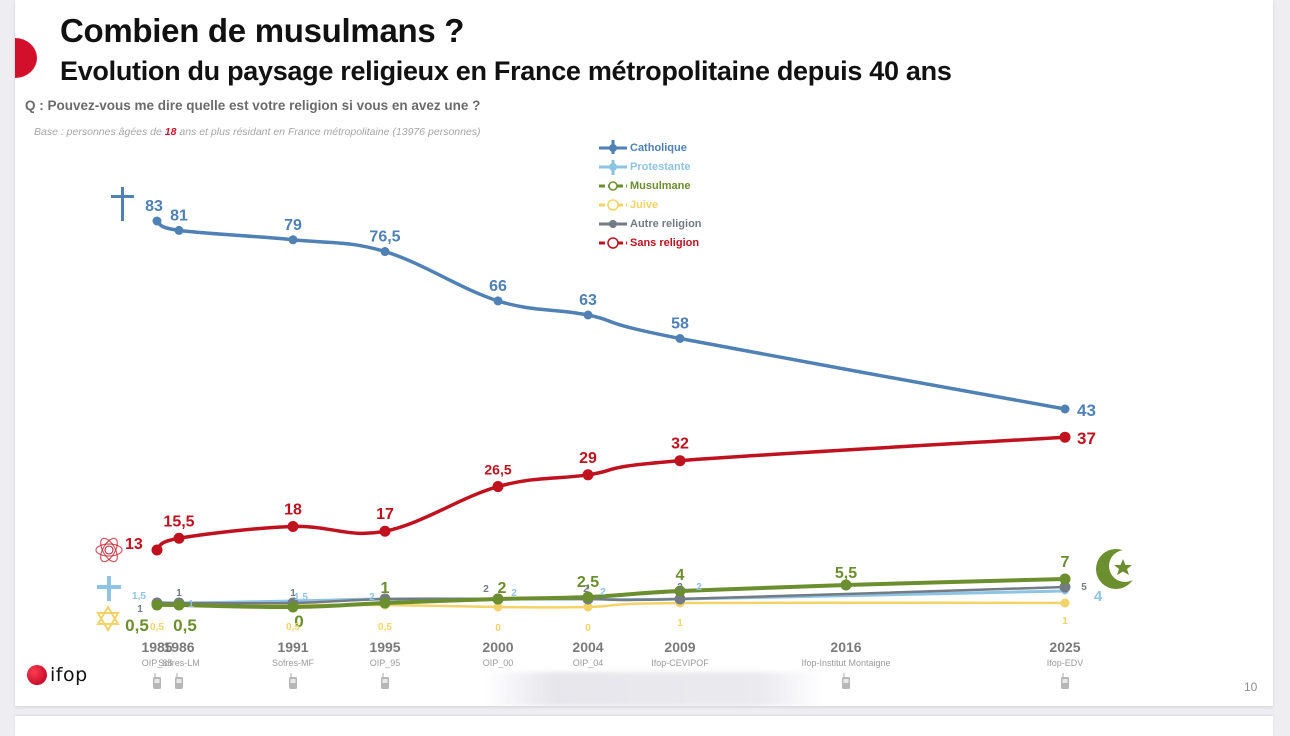  I want to click on next-slide-edge, so click(644, 726).